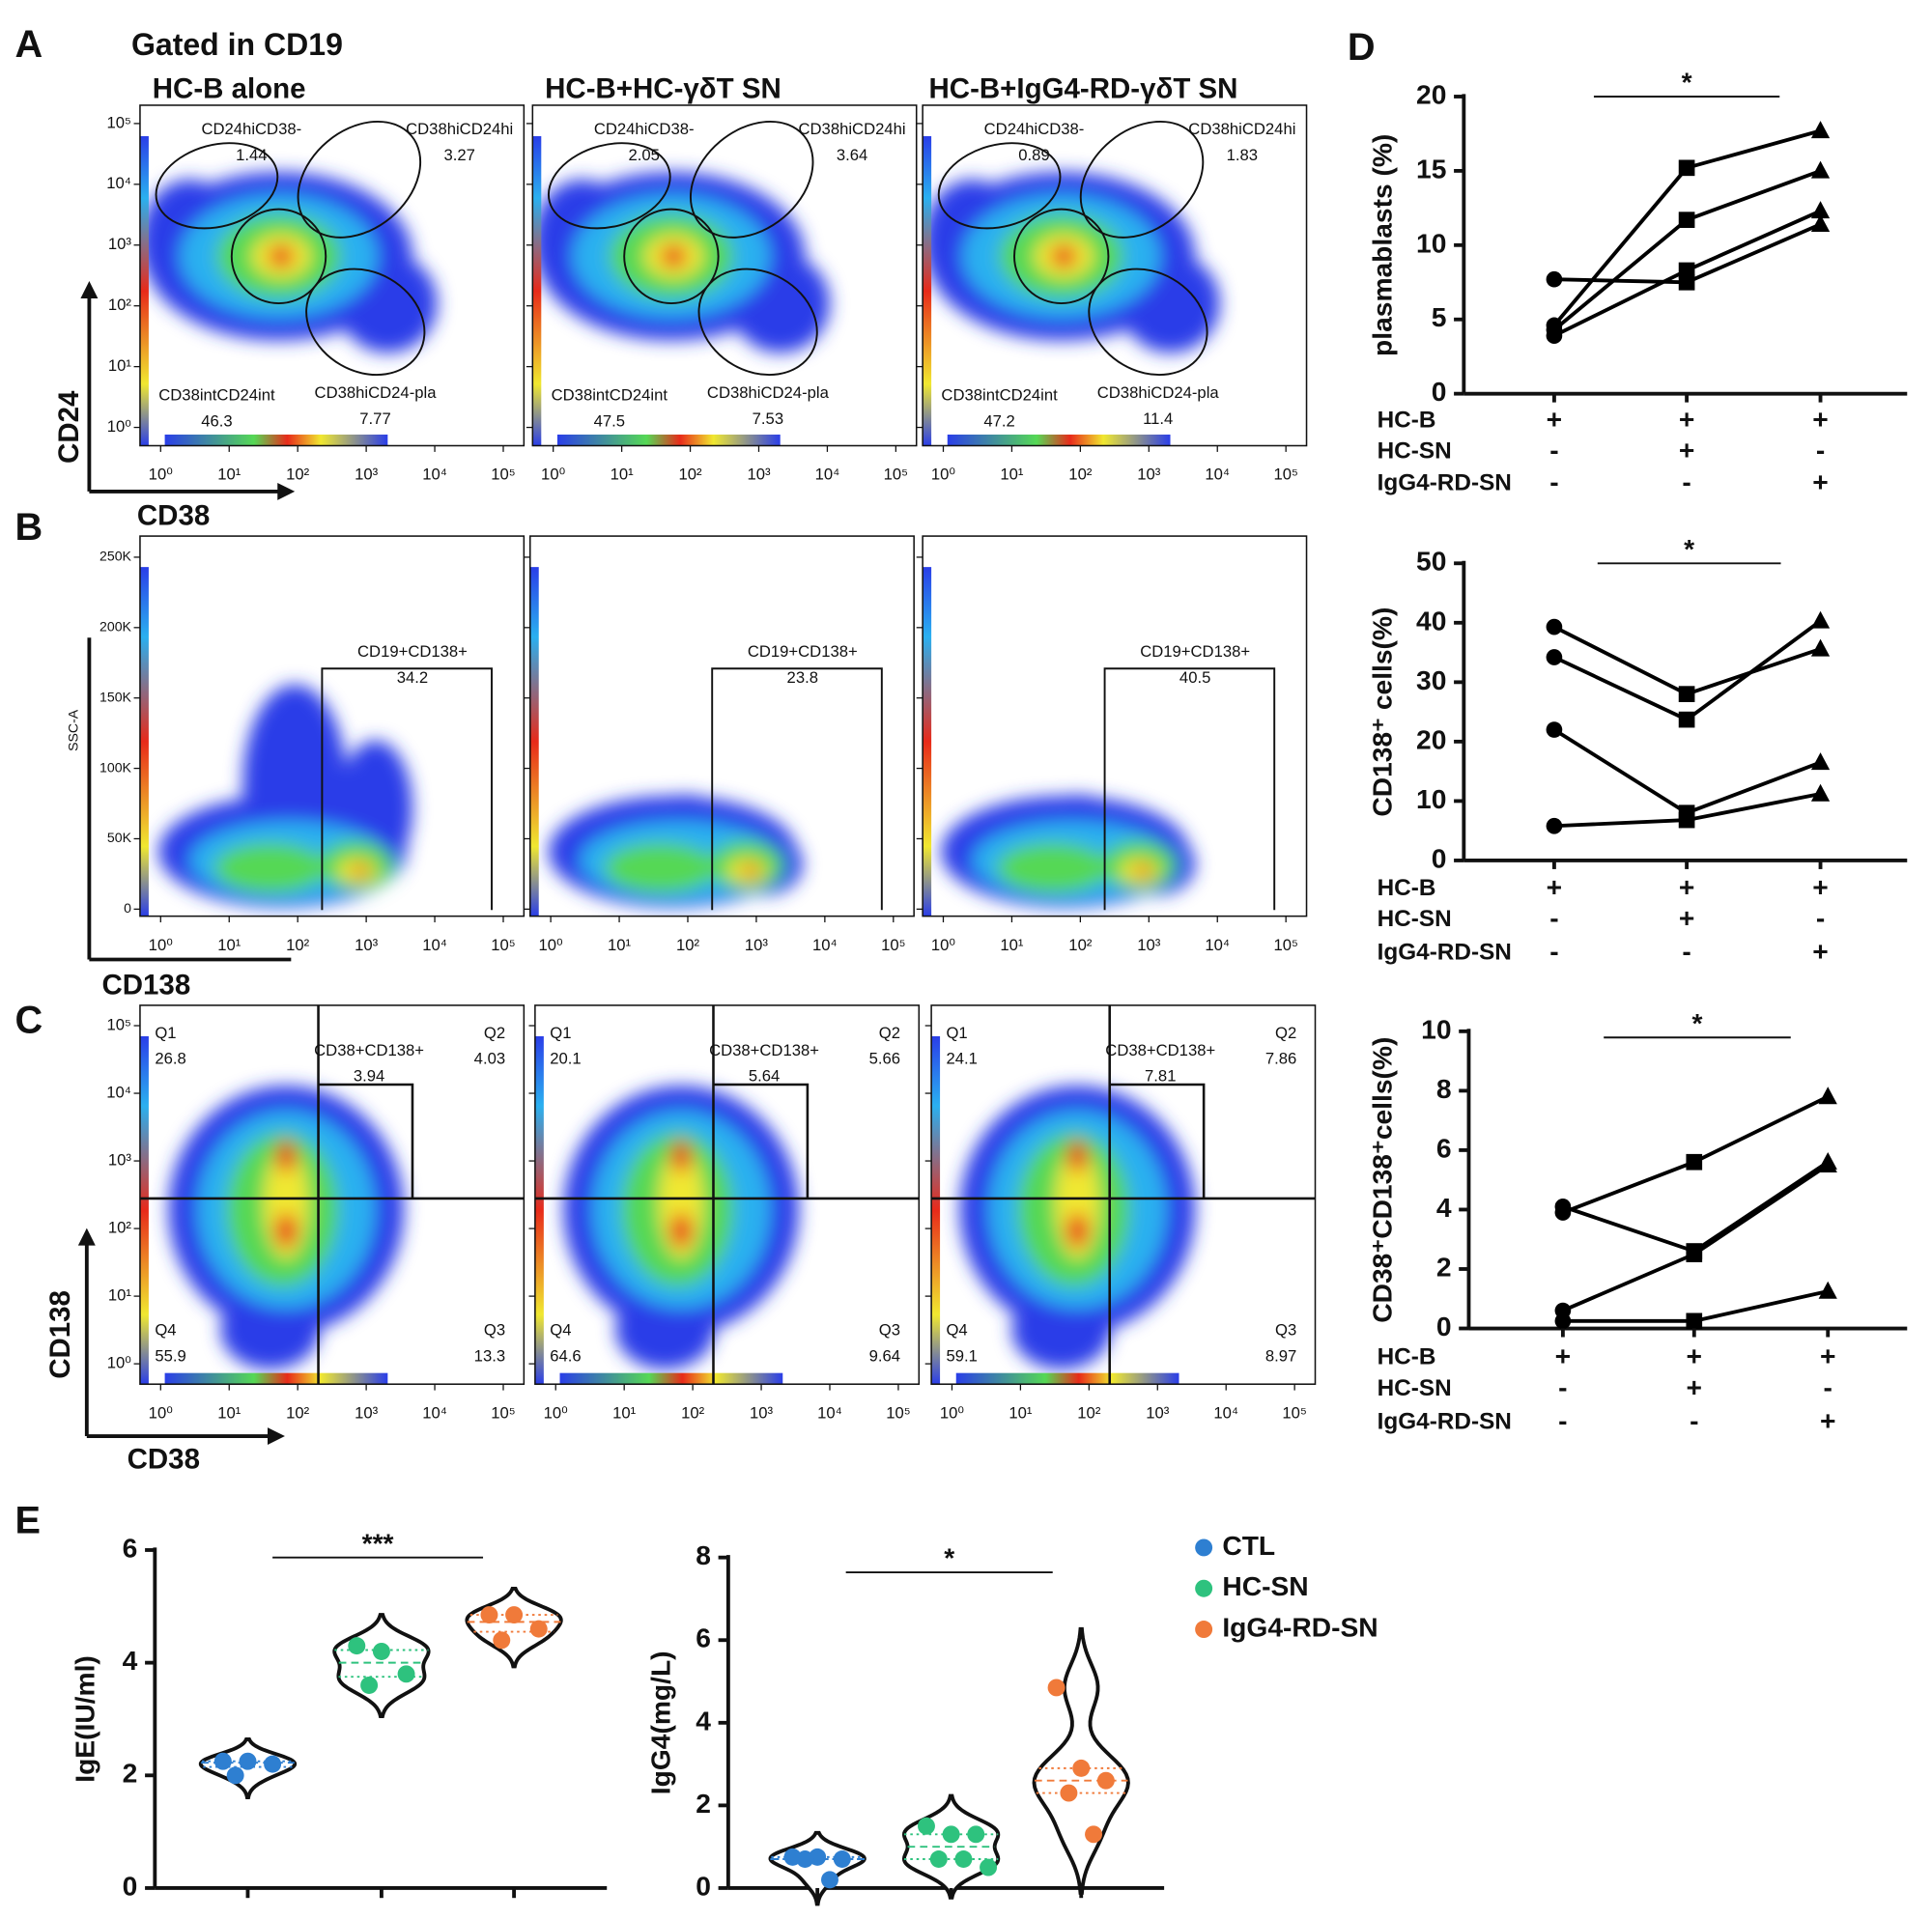 The image size is (1932, 1919). Describe the element at coordinates (884, 1059) in the screenshot. I see `gate-value: 5.66` at that location.